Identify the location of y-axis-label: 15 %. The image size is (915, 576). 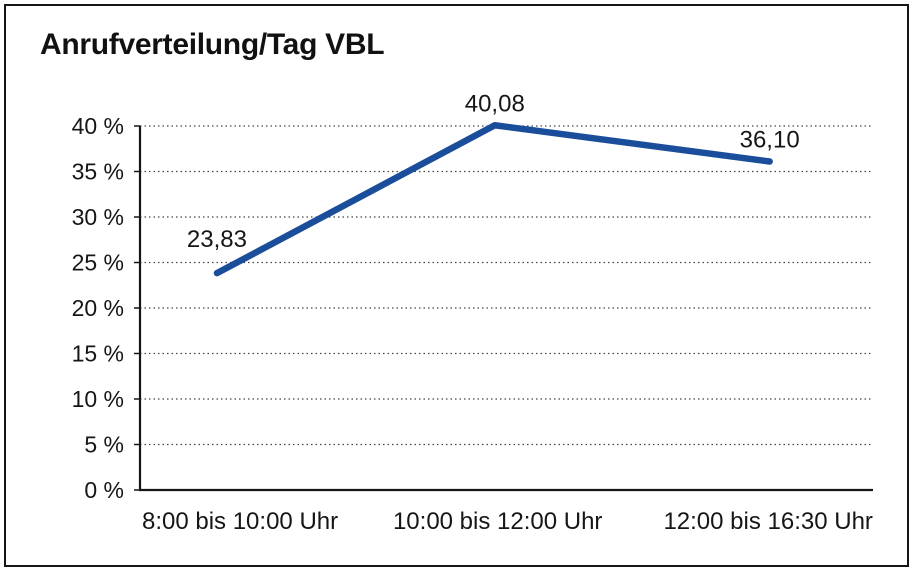
(98, 354).